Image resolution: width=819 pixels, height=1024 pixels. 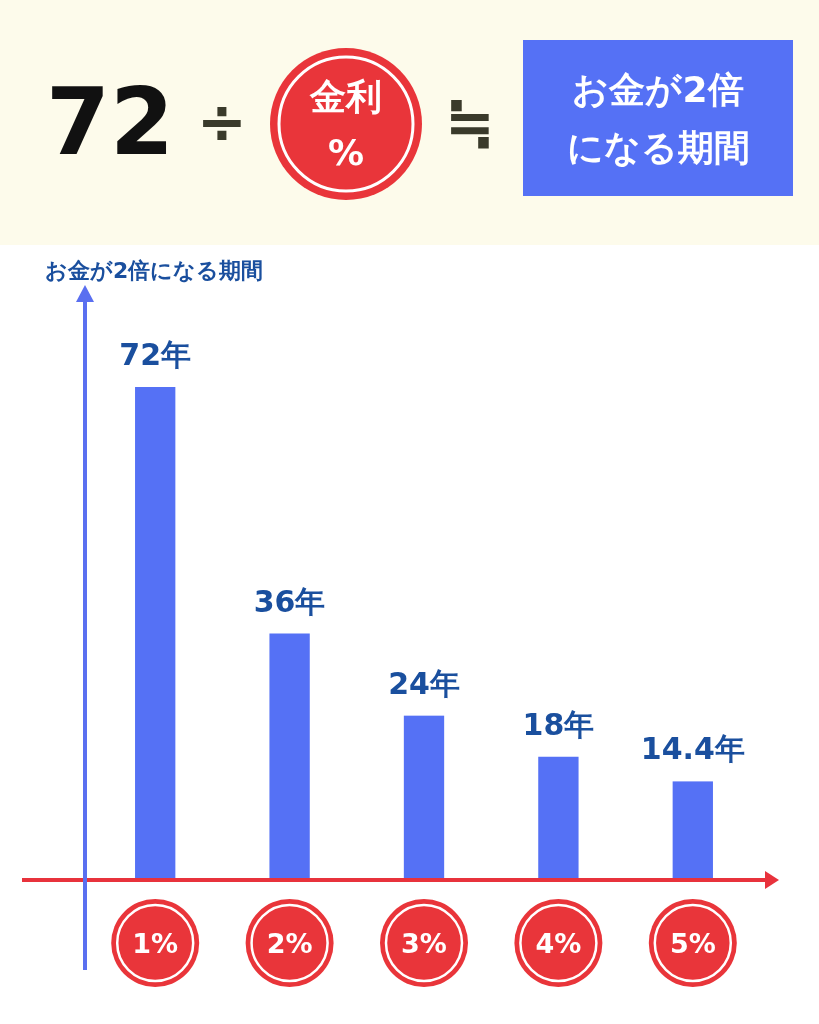 What do you see at coordinates (424, 683) in the screenshot?
I see `data-label: 24年` at bounding box center [424, 683].